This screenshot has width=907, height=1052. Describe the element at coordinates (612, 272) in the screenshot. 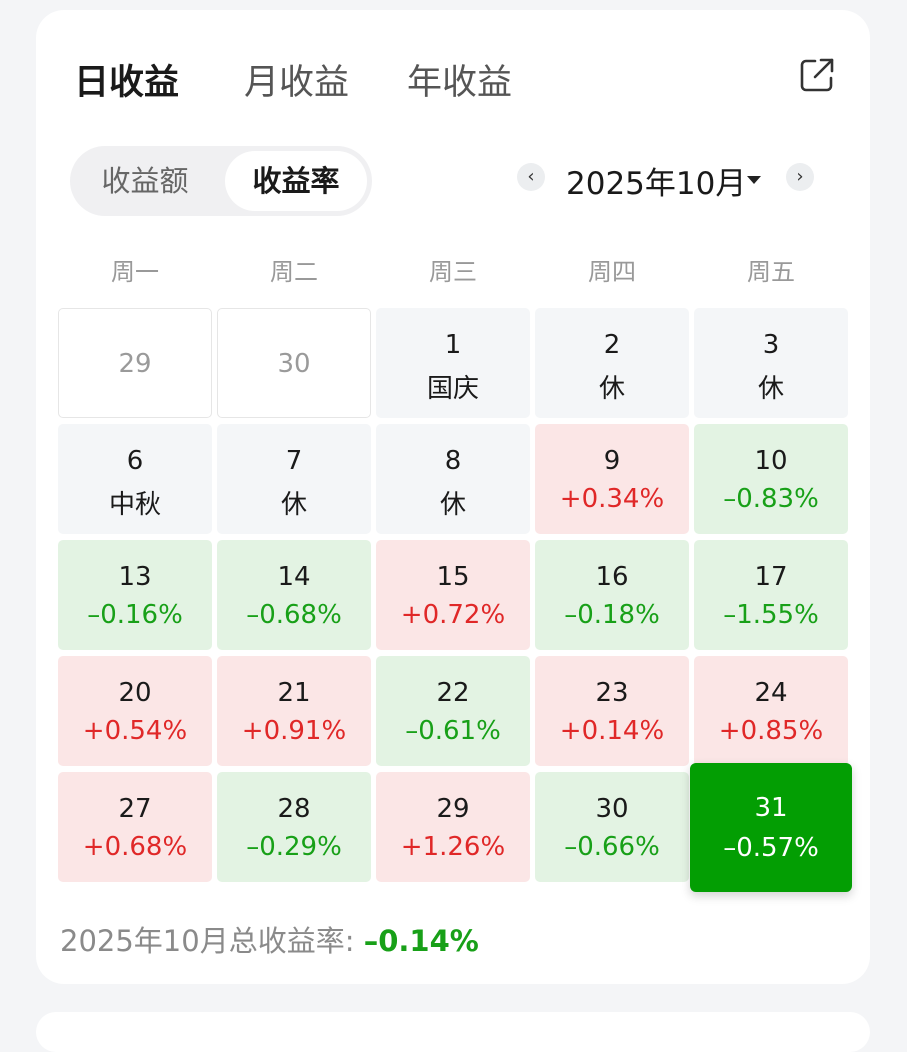

I see `weekday-label: 周四` at that location.